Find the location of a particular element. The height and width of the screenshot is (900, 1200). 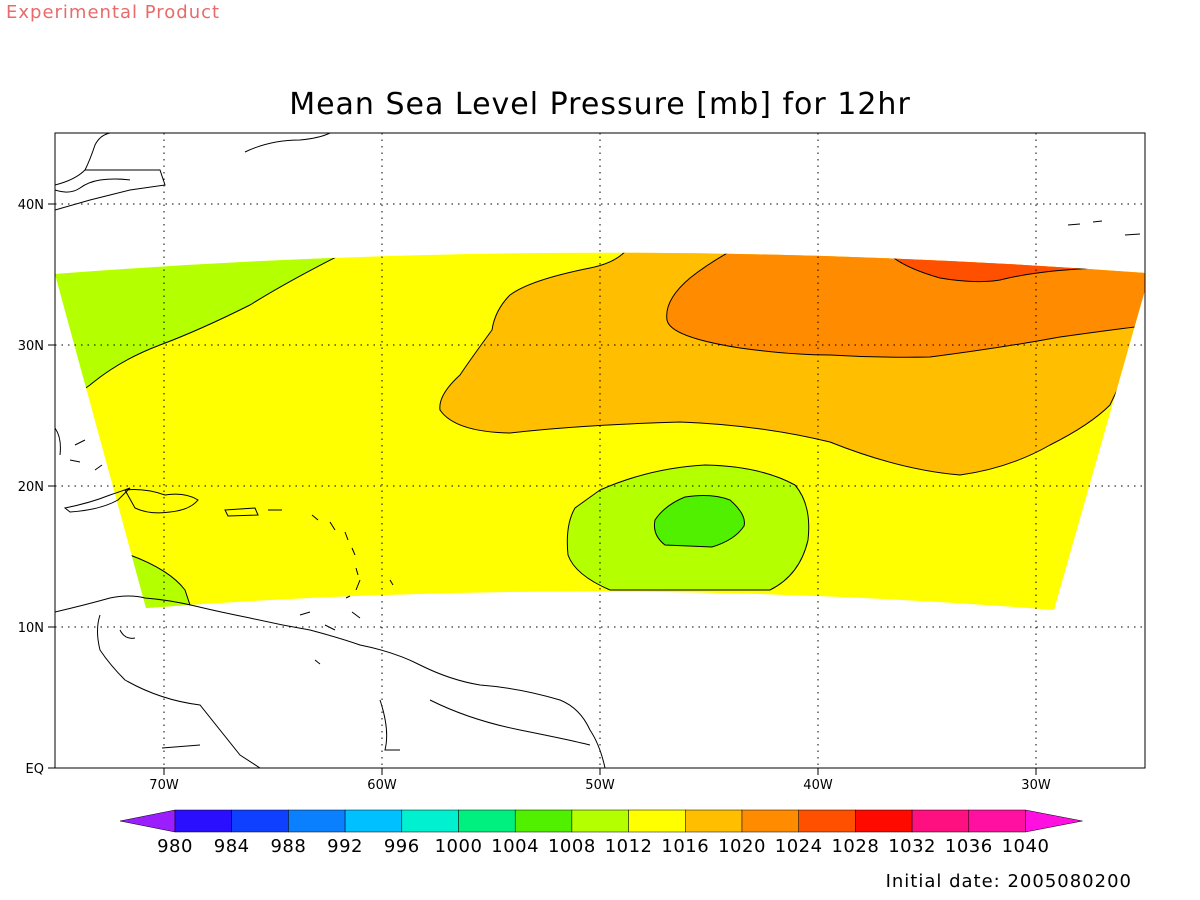

colorbar-arrow-left is located at coordinates (147, 821).